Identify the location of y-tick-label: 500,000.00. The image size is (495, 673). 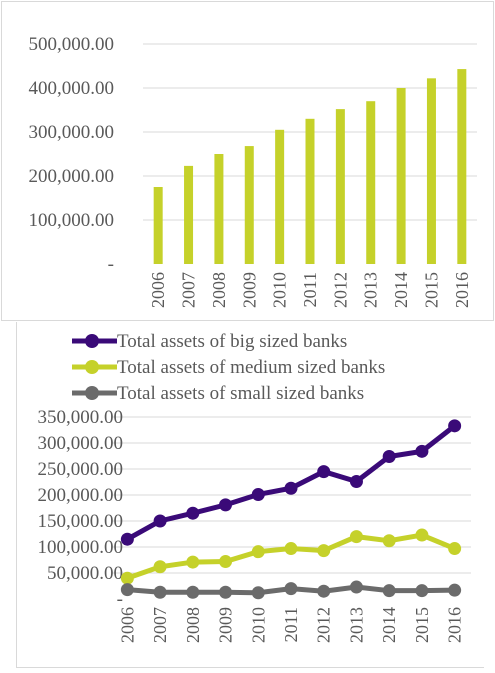
(72, 44).